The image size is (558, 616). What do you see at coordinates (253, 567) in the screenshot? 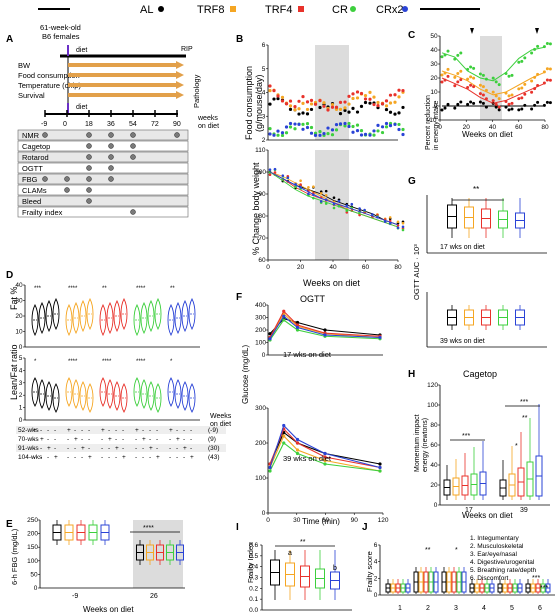
I see `y-tick-label: 0.4` at bounding box center [253, 567].